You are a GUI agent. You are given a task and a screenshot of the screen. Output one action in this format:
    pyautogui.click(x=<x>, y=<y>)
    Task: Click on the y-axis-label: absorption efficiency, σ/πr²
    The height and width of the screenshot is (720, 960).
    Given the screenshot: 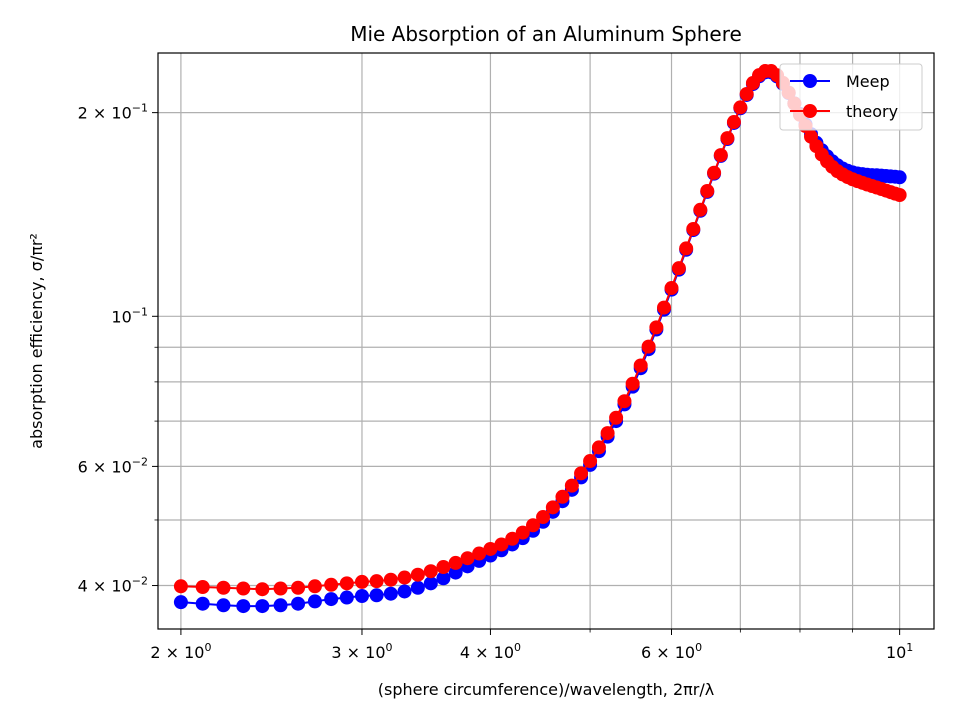 What is the action you would take?
    pyautogui.click(x=36, y=341)
    